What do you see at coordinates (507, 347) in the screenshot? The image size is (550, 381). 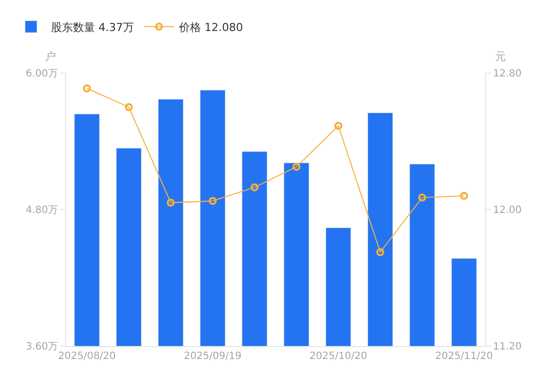 I see `y2-tick-label: 11.20` at bounding box center [507, 347].